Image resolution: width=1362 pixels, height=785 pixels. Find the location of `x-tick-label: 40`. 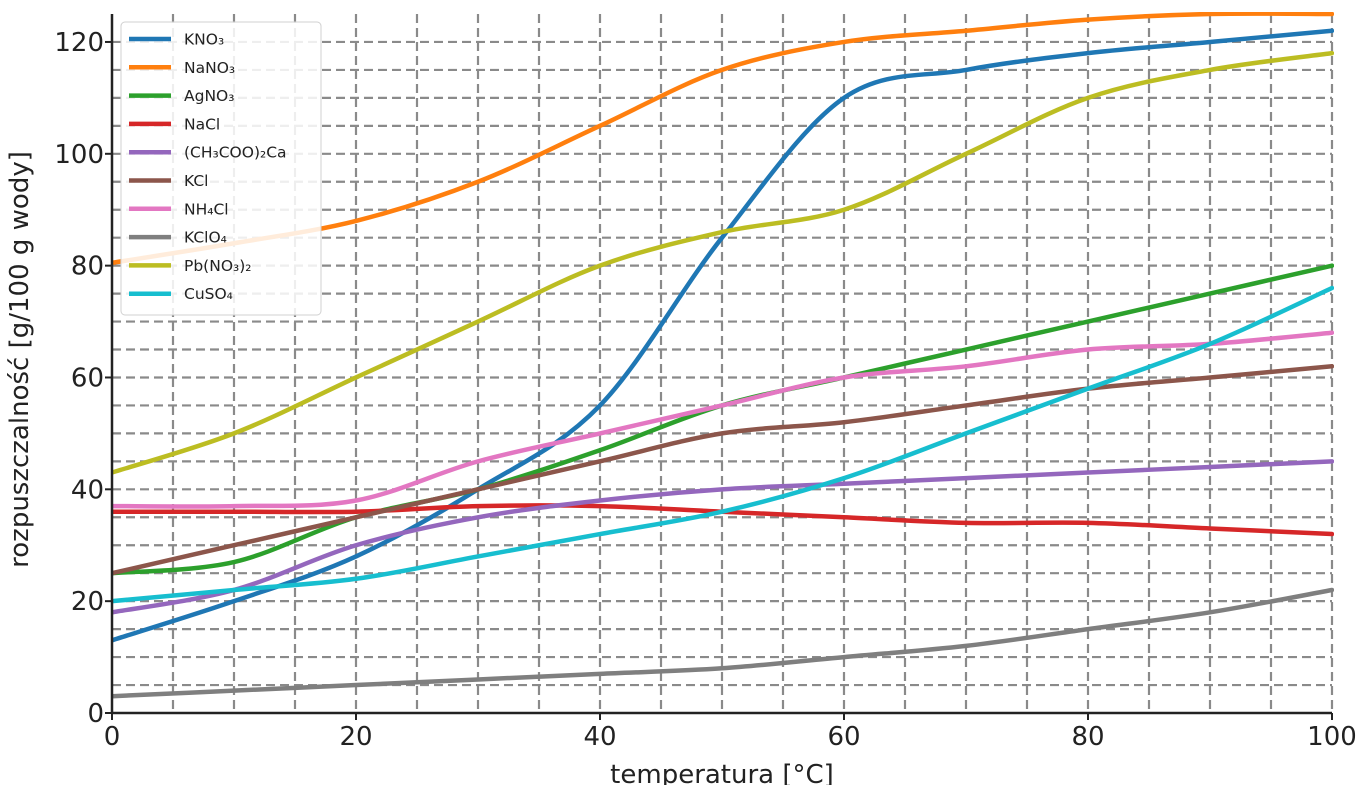

x-tick-label: 40 is located at coordinates (599, 737).